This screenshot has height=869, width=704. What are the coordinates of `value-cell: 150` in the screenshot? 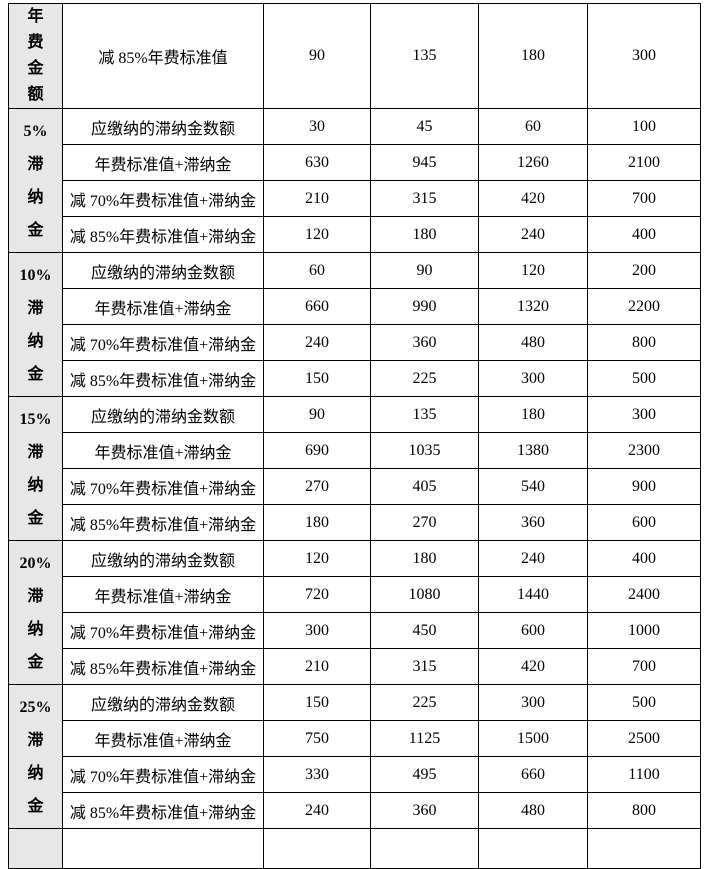 It's located at (317, 702).